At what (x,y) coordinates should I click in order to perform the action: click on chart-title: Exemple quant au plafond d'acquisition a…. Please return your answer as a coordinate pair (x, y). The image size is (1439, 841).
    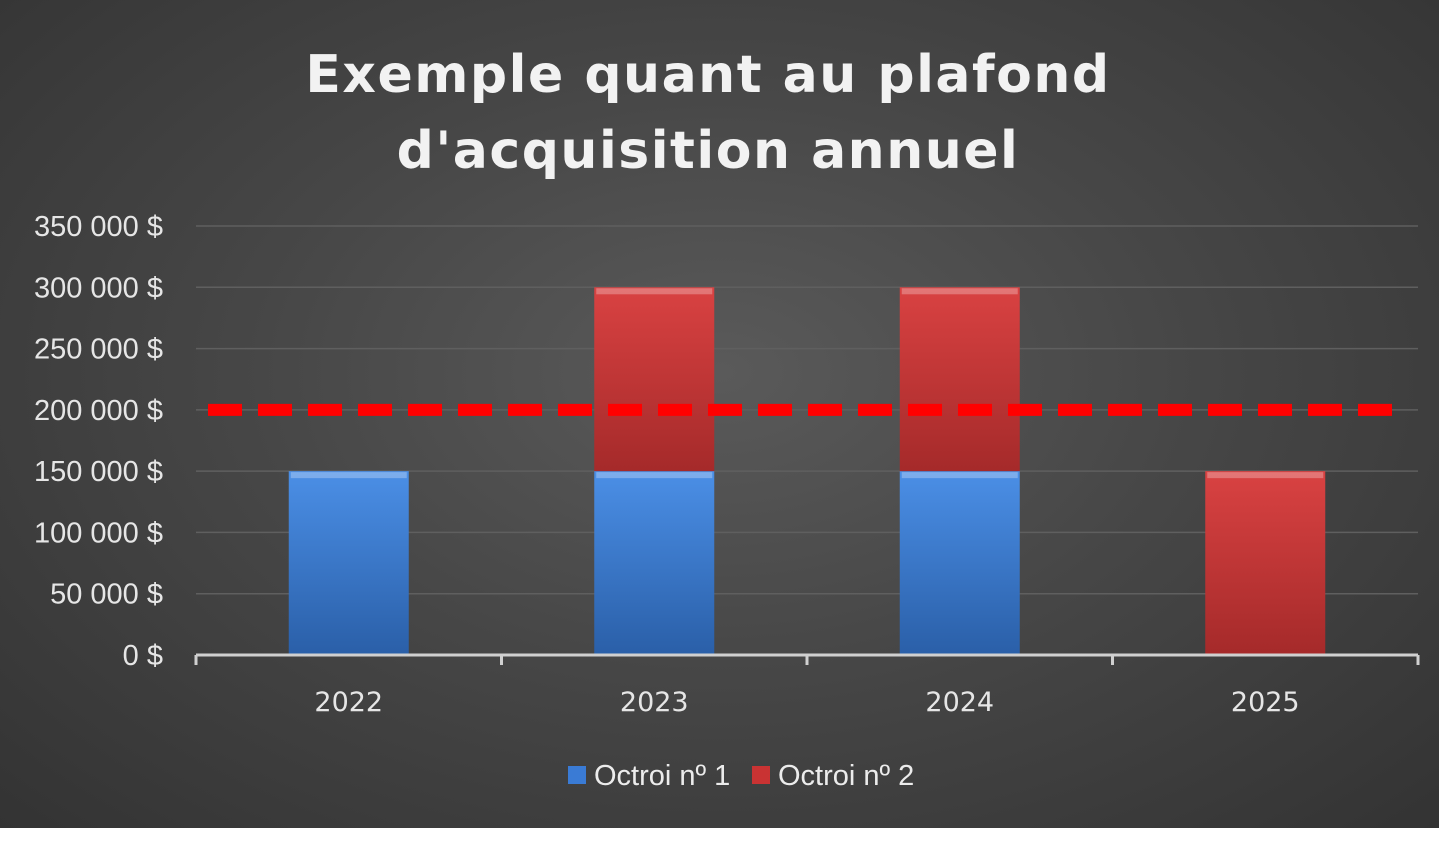
    Looking at the image, I should click on (707, 113).